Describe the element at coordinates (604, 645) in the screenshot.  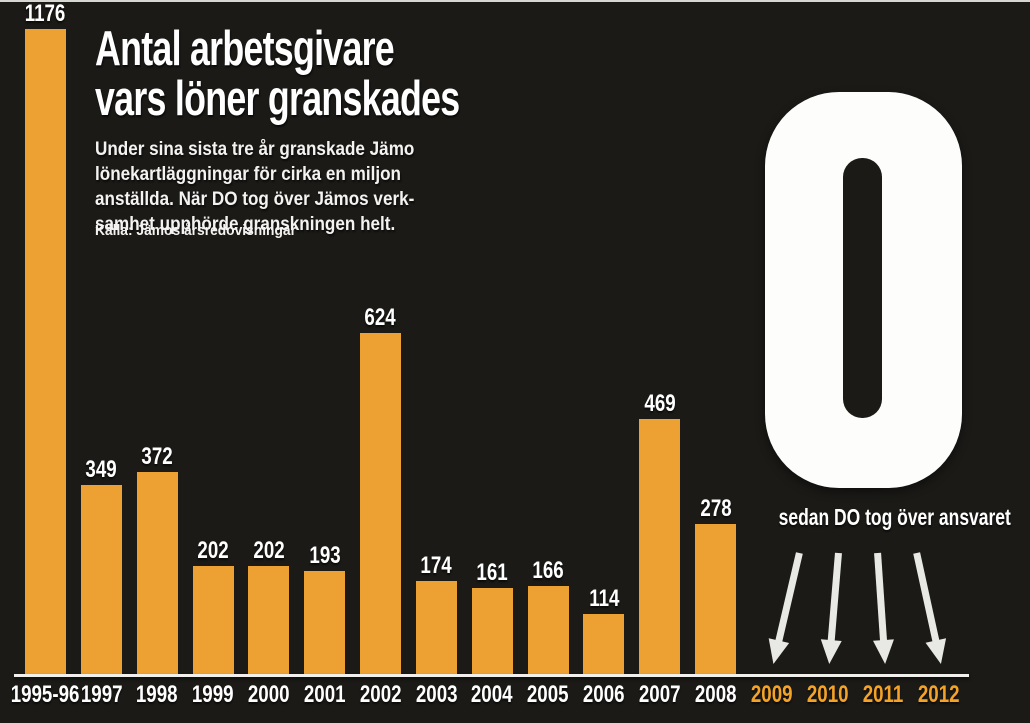
I see `bar-2006` at that location.